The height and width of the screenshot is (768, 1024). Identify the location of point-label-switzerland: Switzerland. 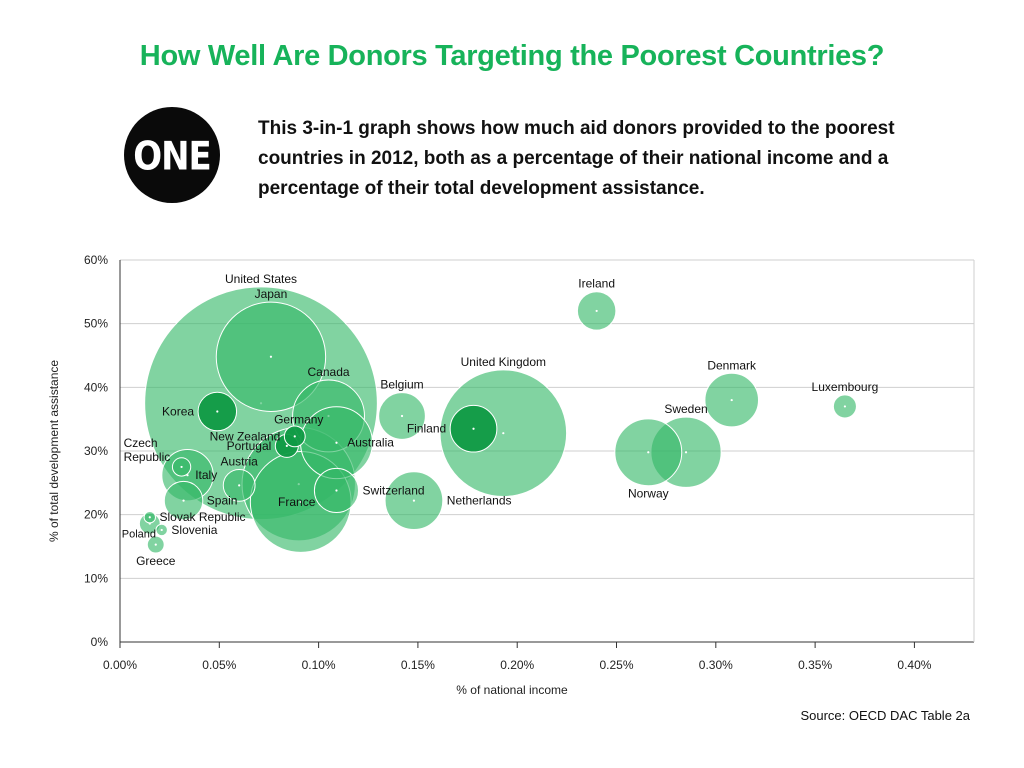
(394, 490).